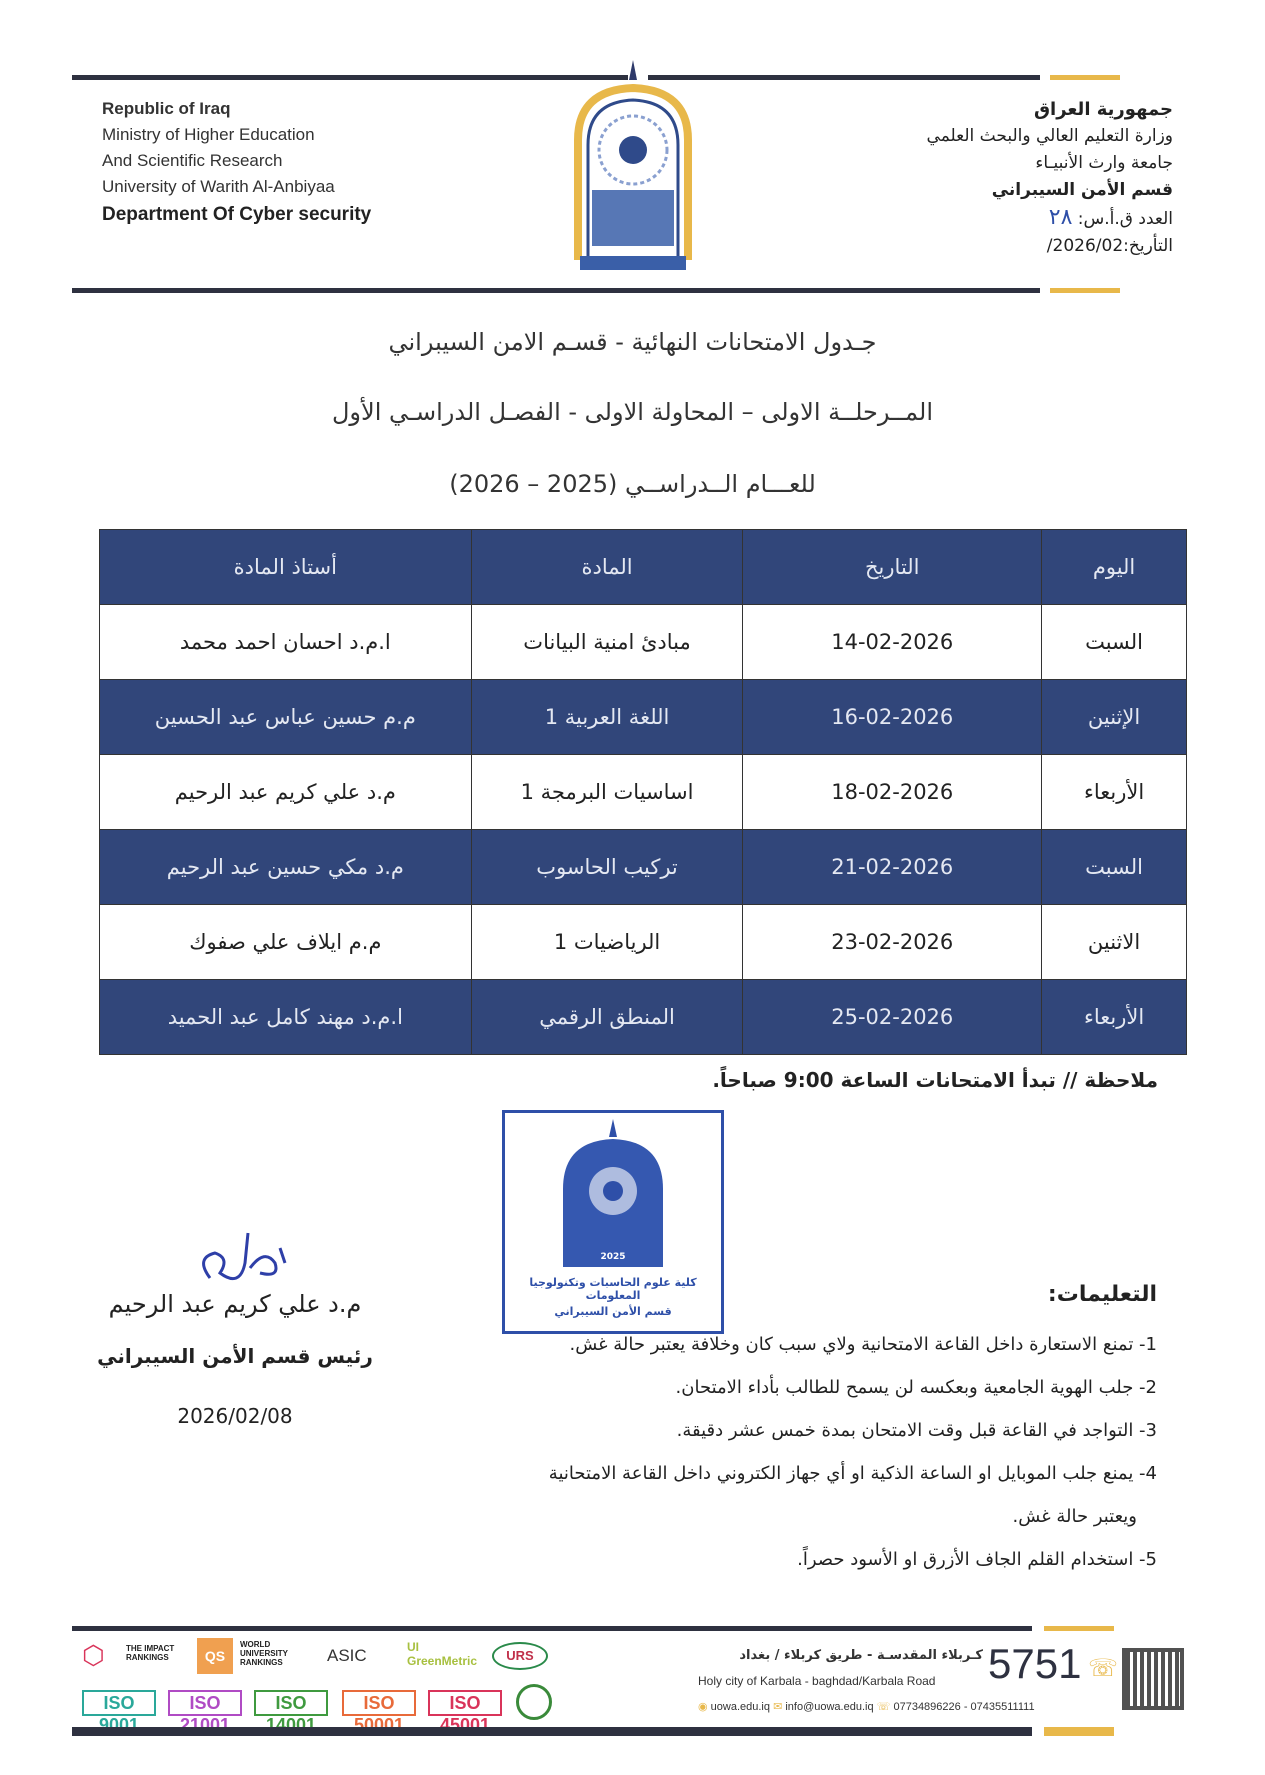  Describe the element at coordinates (612, 1257) in the screenshot. I see `stamp-year: 2025` at that location.